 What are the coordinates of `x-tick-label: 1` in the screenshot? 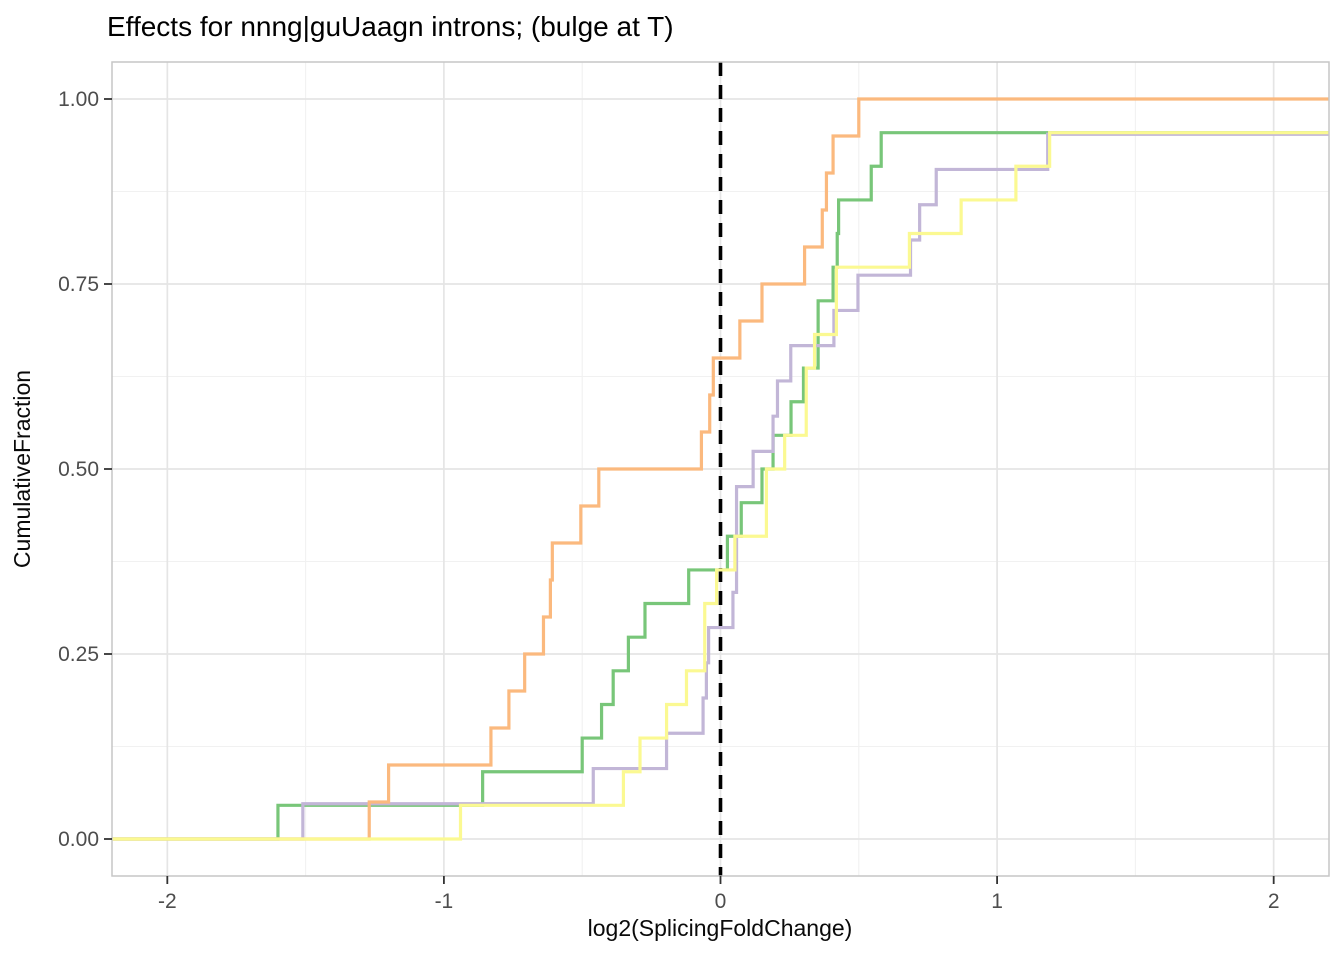 It's located at (997, 901).